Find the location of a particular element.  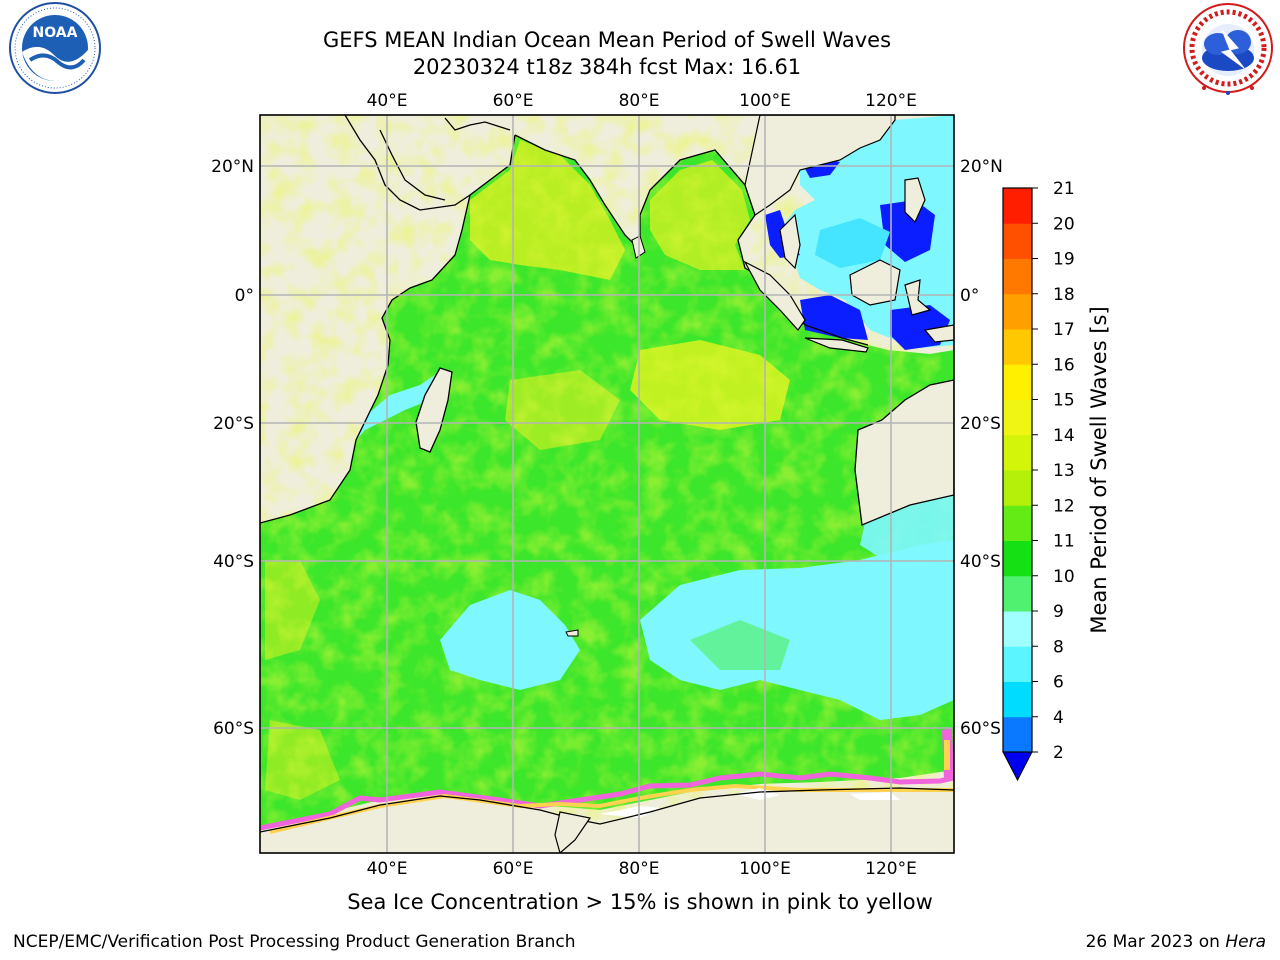

colorbar-tick-label: 19 is located at coordinates (1064, 260).